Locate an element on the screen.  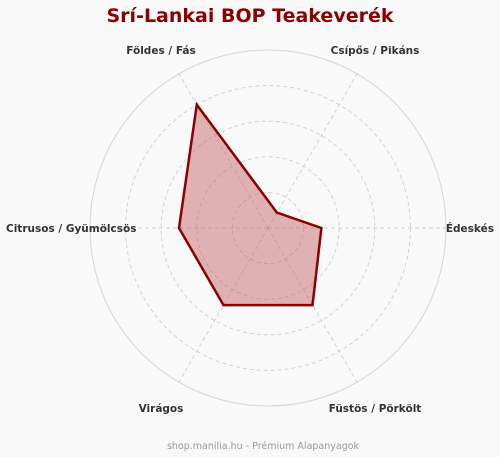
axis-label: Édeskés is located at coordinates (470, 228).